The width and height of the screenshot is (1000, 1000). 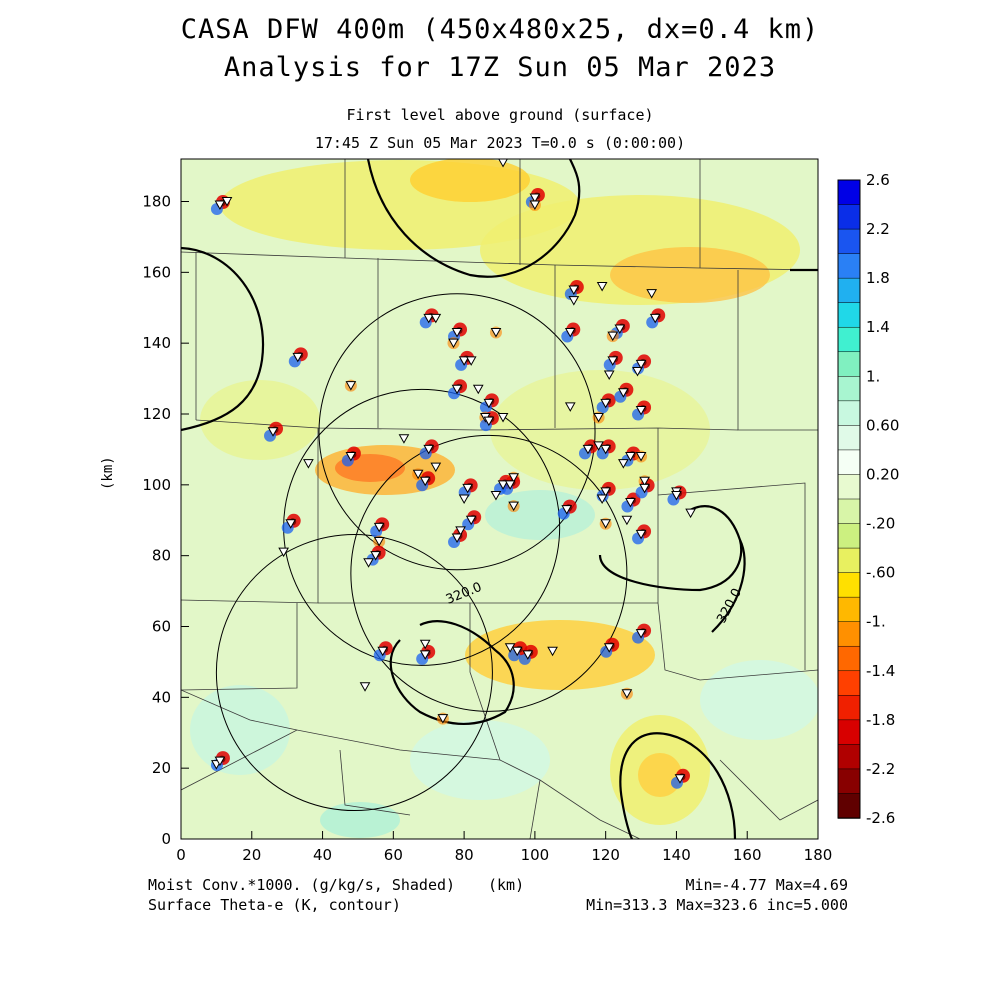 I want to click on x-axis-label: (km), so click(x=506, y=885).